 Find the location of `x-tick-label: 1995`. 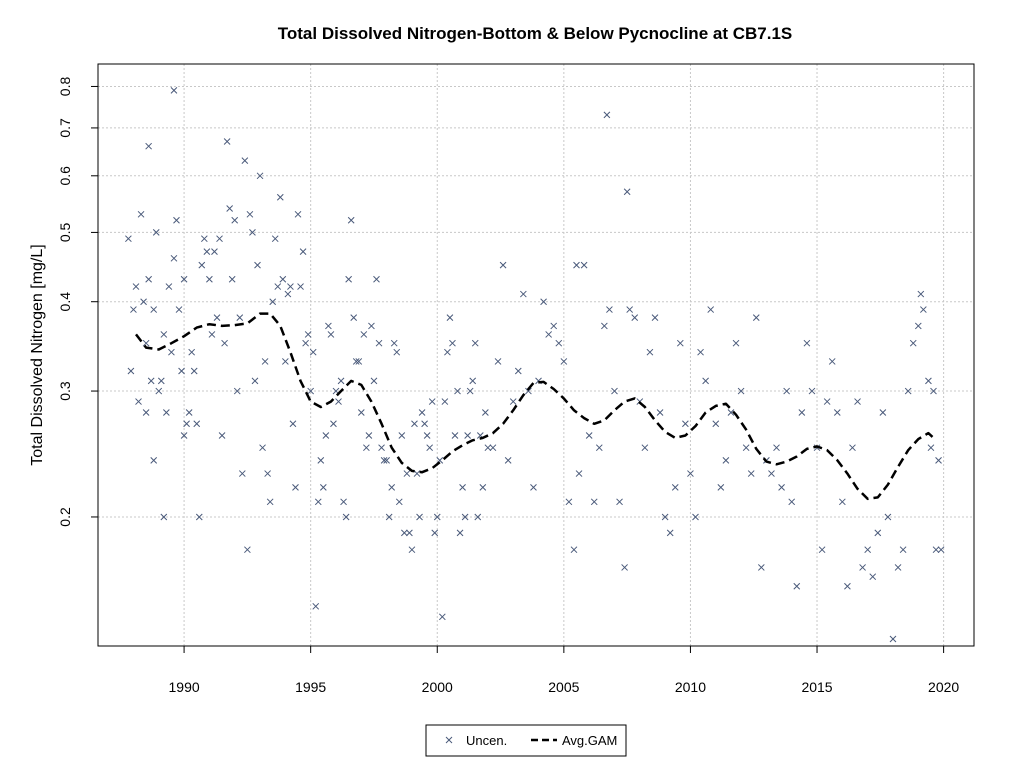

x-tick-label: 1995 is located at coordinates (310, 687).